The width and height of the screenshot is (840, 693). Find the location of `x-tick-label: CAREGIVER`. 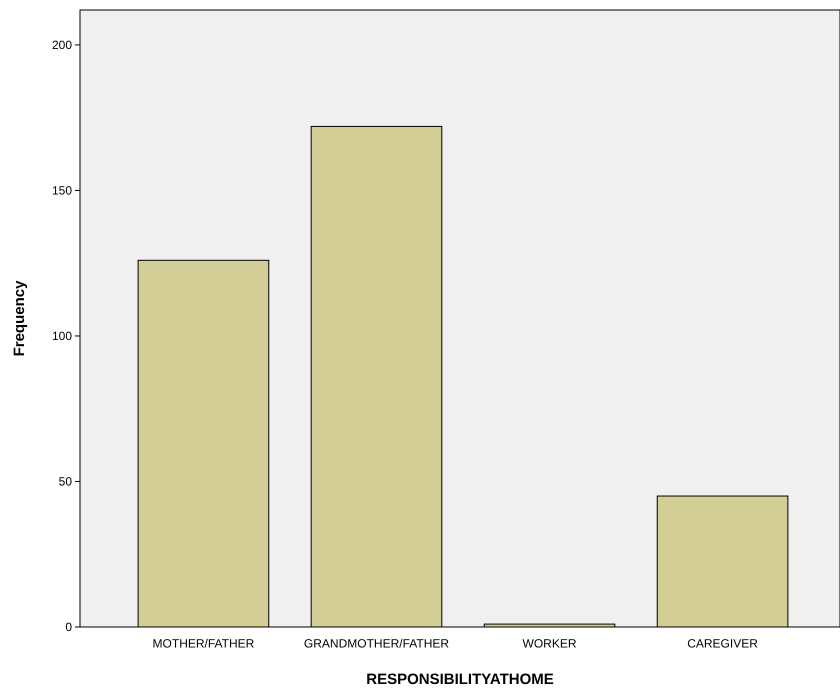

x-tick-label: CAREGIVER is located at coordinates (722, 643).